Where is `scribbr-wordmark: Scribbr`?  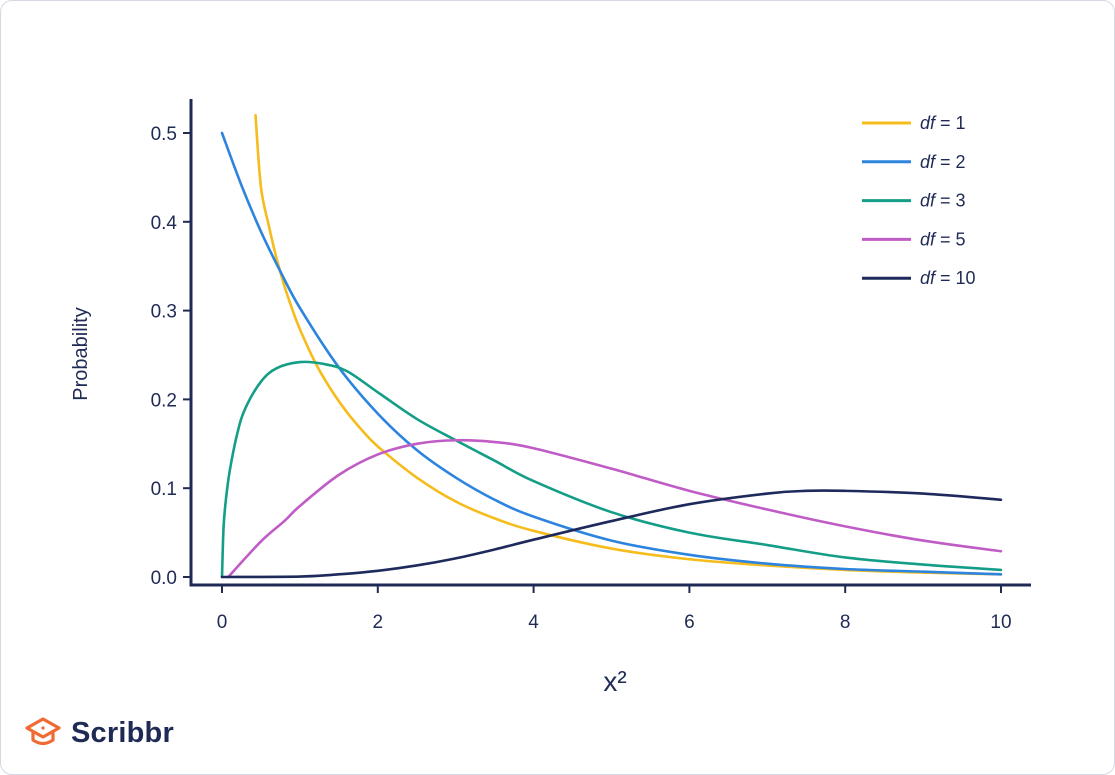
scribbr-wordmark: Scribbr is located at coordinates (122, 732).